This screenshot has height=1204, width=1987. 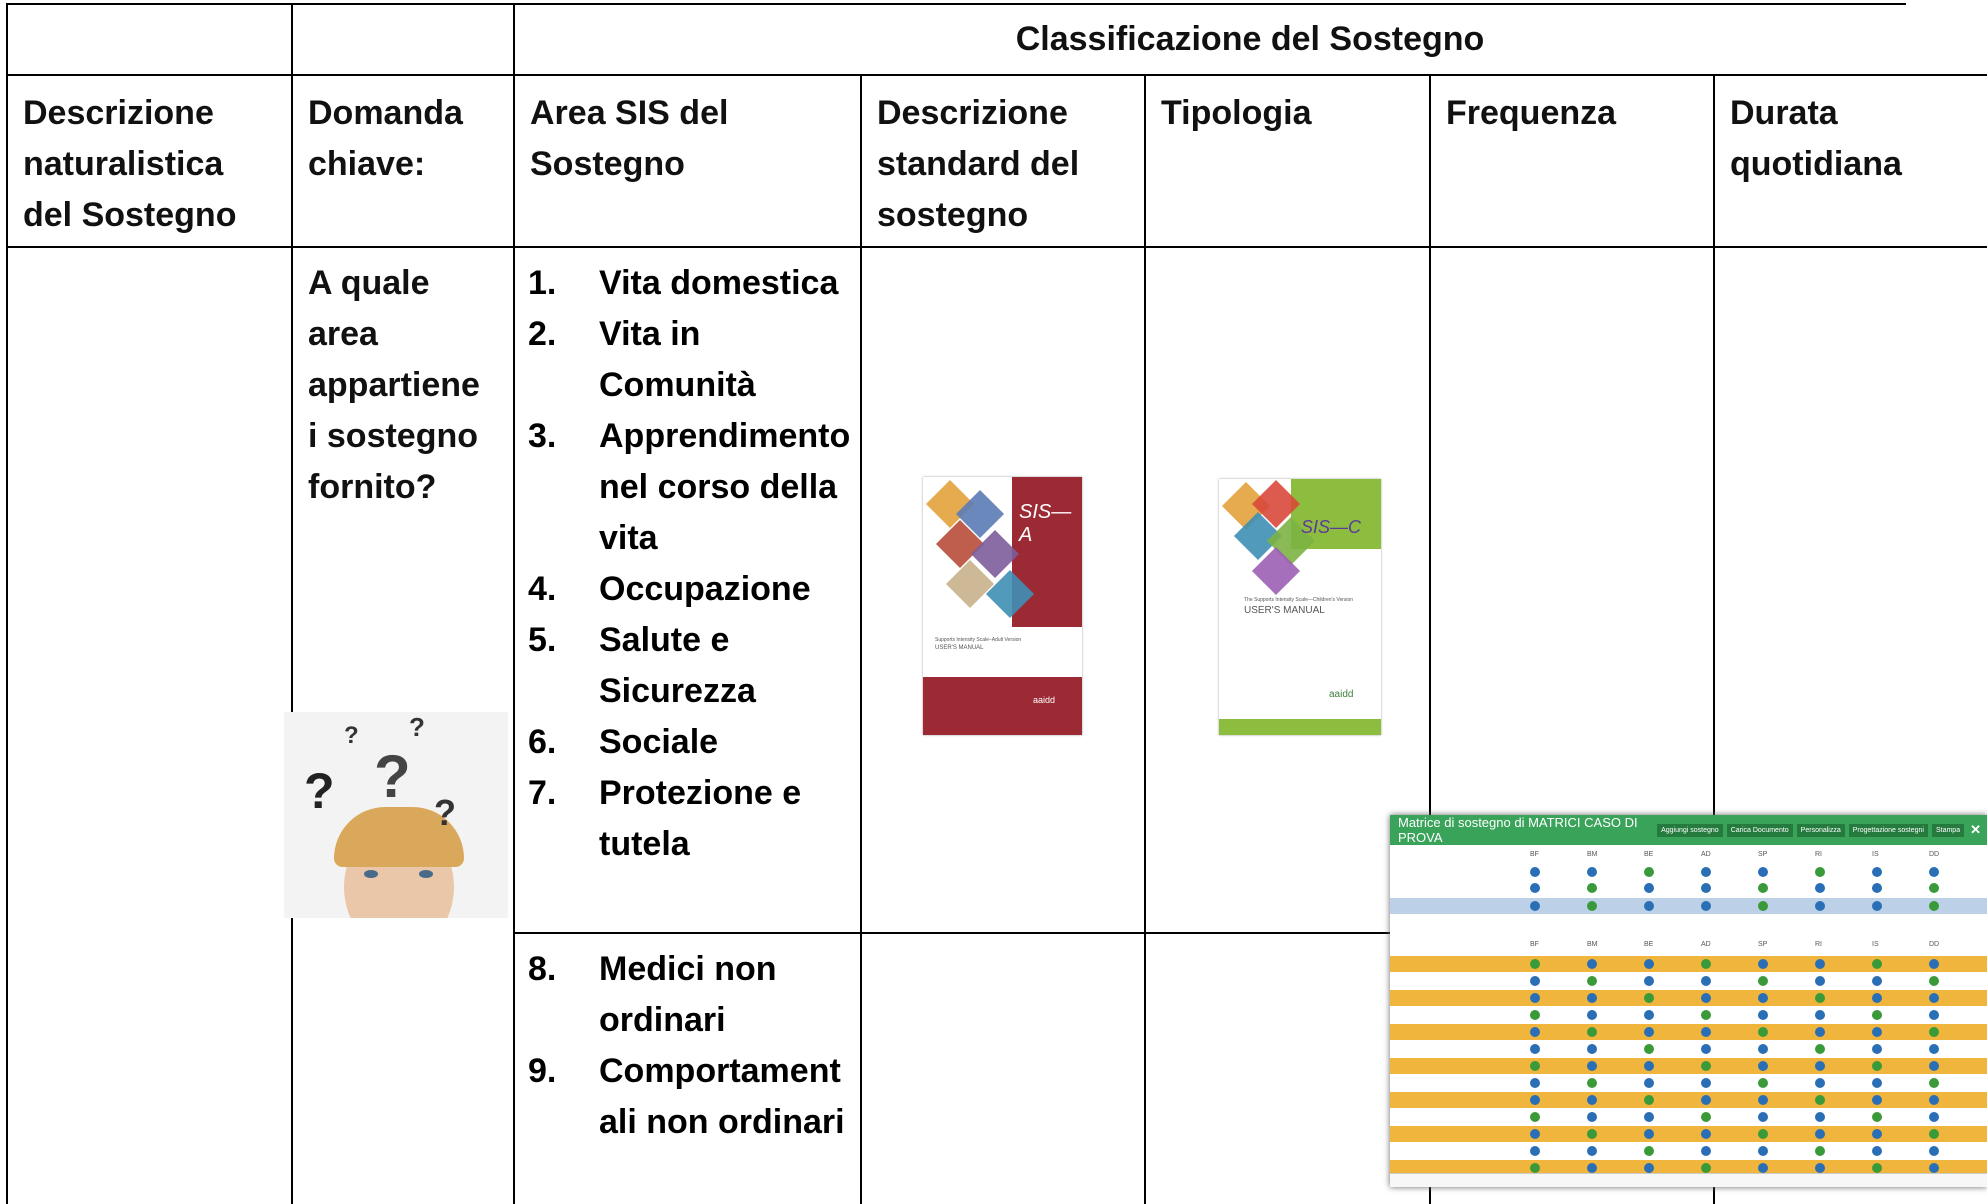 What do you see at coordinates (542, 742) in the screenshot?
I see `area-number: 6.` at bounding box center [542, 742].